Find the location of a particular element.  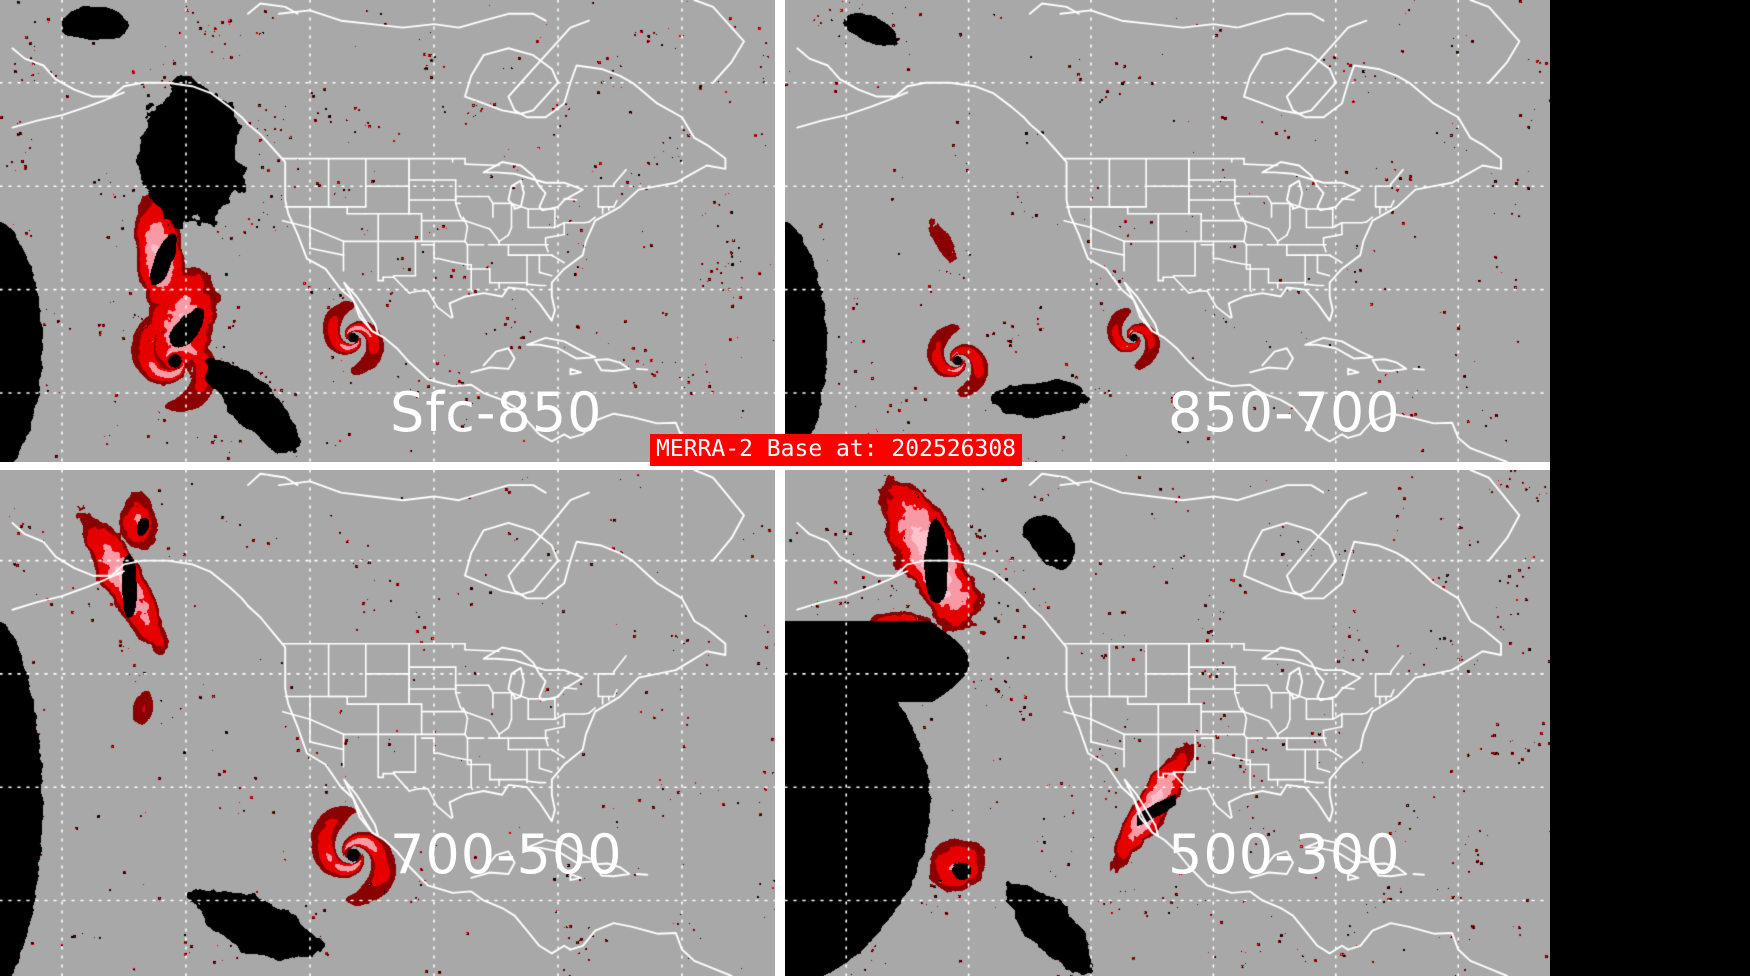

right-margin is located at coordinates (1650, 488).